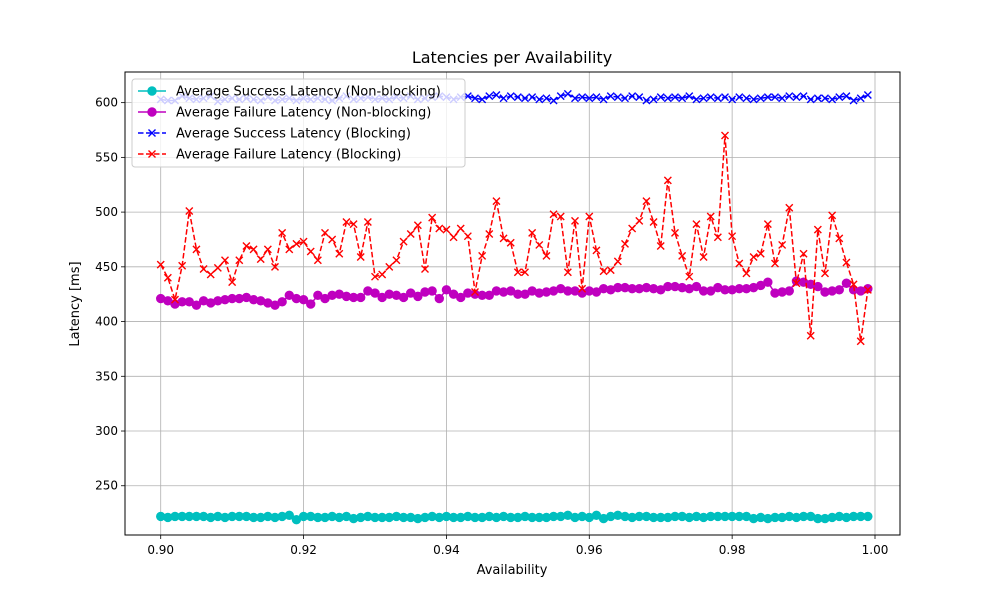  Describe the element at coordinates (732, 550) in the screenshot. I see `x-tick-label: 0.98` at that location.